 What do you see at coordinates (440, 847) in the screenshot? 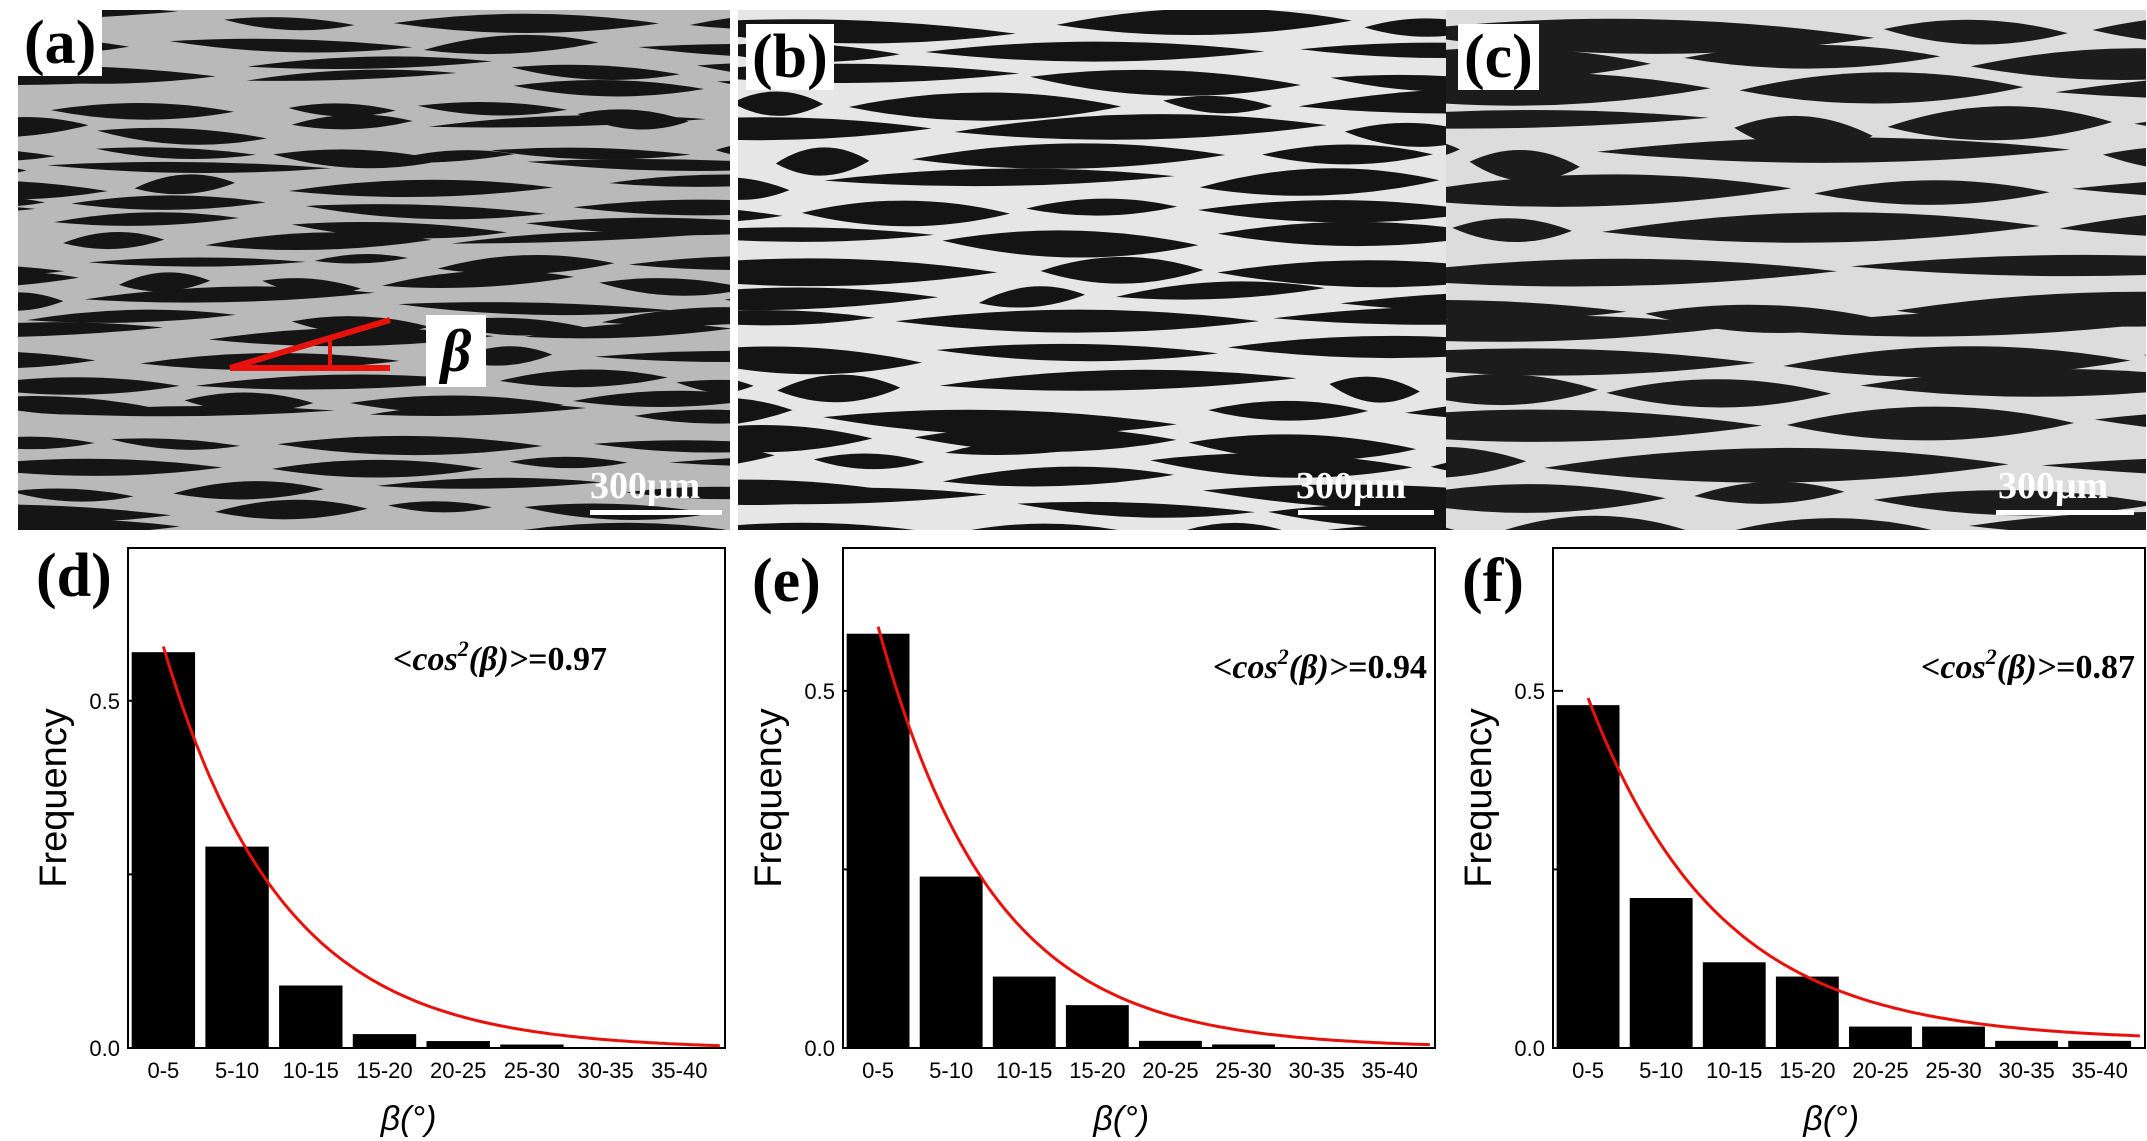
I see `fit-curve` at bounding box center [440, 847].